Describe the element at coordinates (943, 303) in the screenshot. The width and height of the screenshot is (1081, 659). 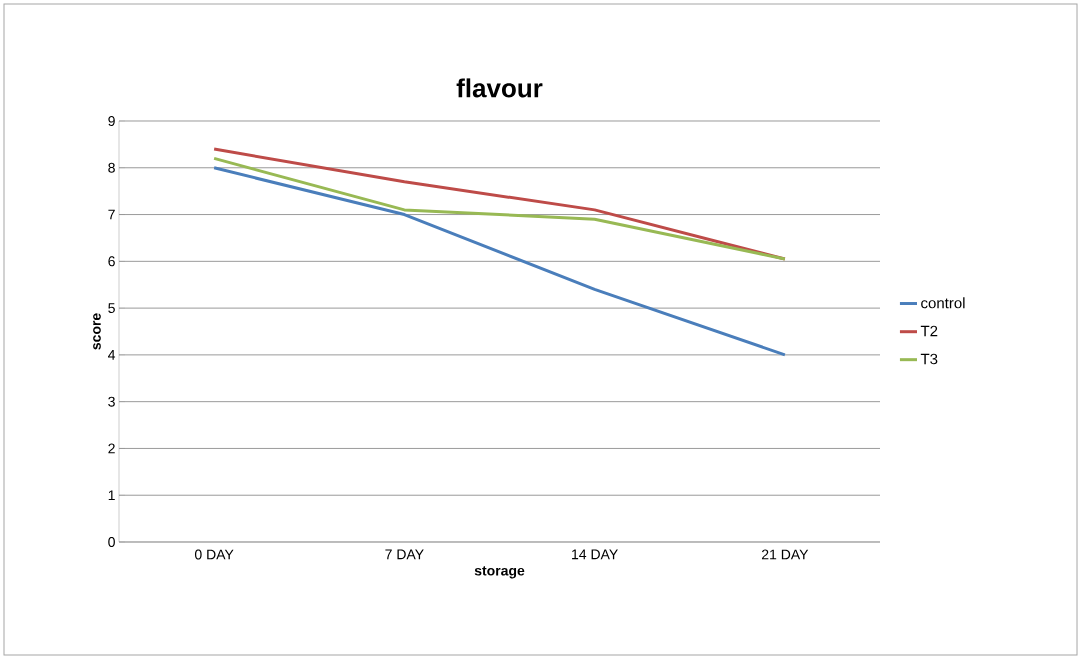
I see `legend-label: control` at that location.